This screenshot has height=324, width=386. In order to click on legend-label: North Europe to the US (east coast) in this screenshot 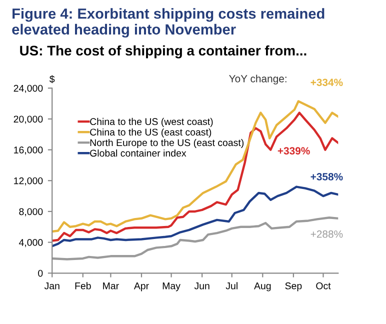, I will do `click(167, 143)`.